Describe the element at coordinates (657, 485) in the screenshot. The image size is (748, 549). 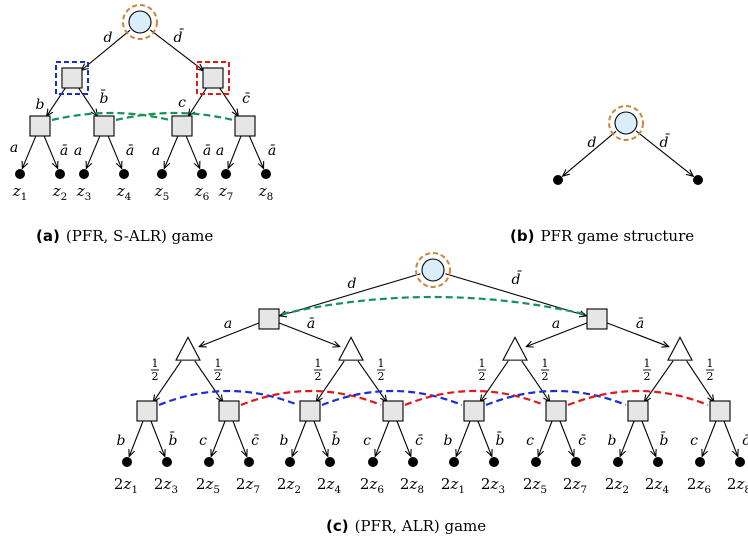
I see `leaf-label: 2z4` at that location.